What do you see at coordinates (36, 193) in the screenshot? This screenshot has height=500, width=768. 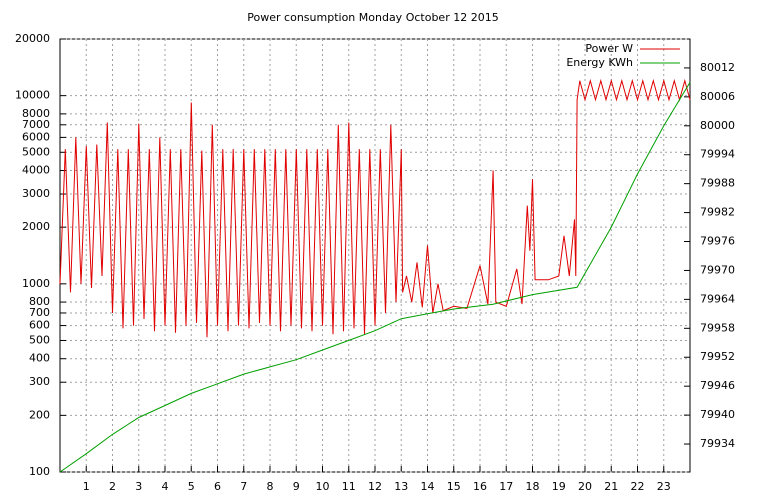 I see `y-tick-label: 3000` at bounding box center [36, 193].